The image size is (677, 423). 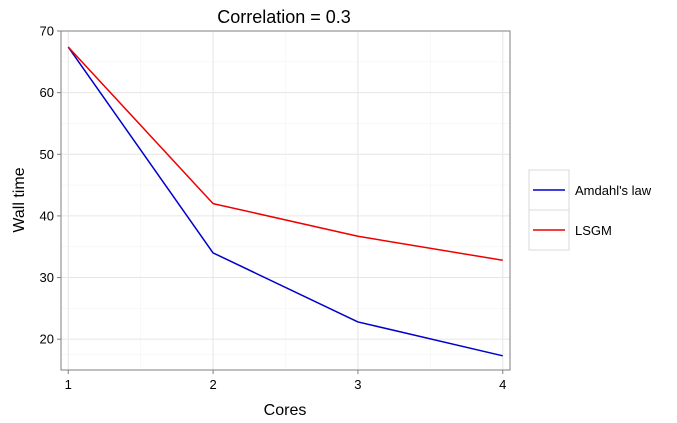 I want to click on y-tick-label: 70, so click(x=47, y=31).